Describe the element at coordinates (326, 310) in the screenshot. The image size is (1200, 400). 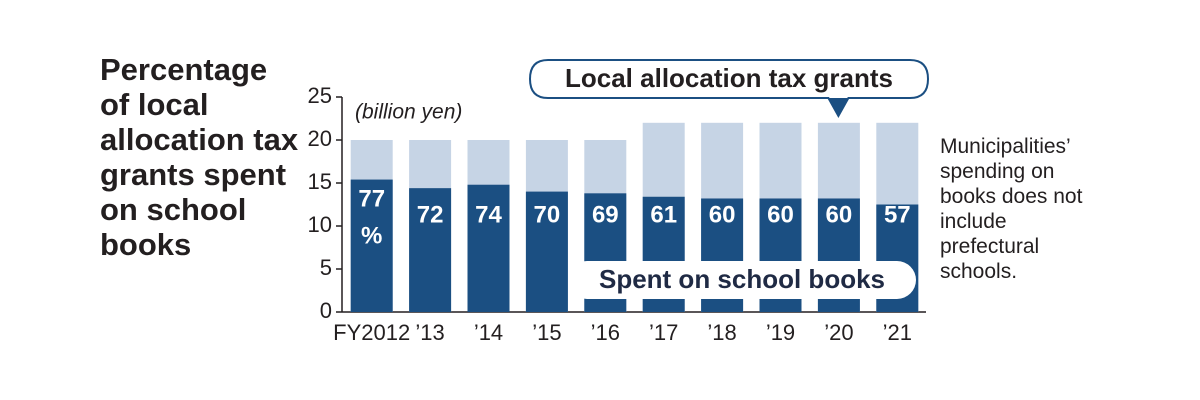
I see `y-tick-label: 0` at that location.